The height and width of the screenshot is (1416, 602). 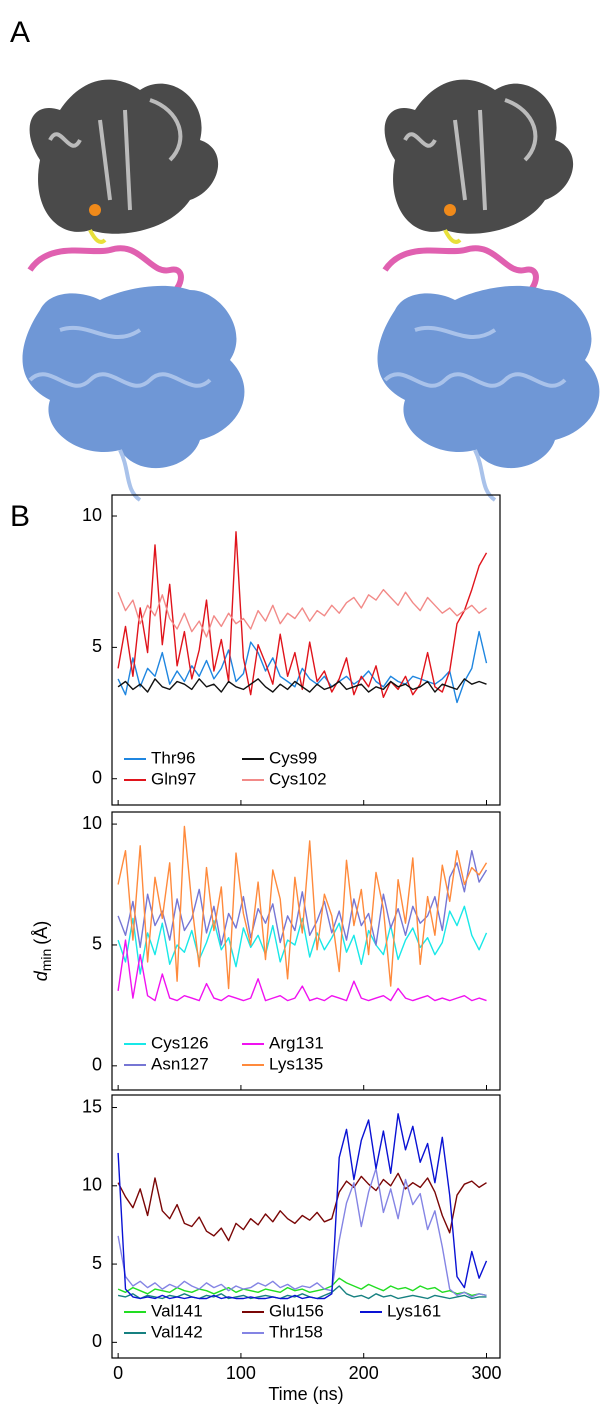 I want to click on x-tick-label: 0, so click(x=118, y=1373).